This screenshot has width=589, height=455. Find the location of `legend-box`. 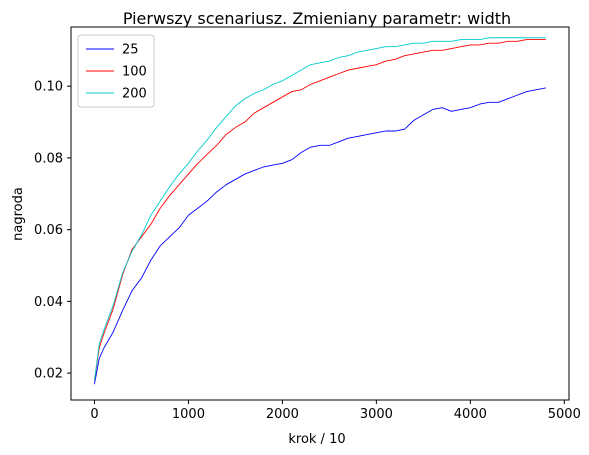

legend-box is located at coordinates (116, 71).